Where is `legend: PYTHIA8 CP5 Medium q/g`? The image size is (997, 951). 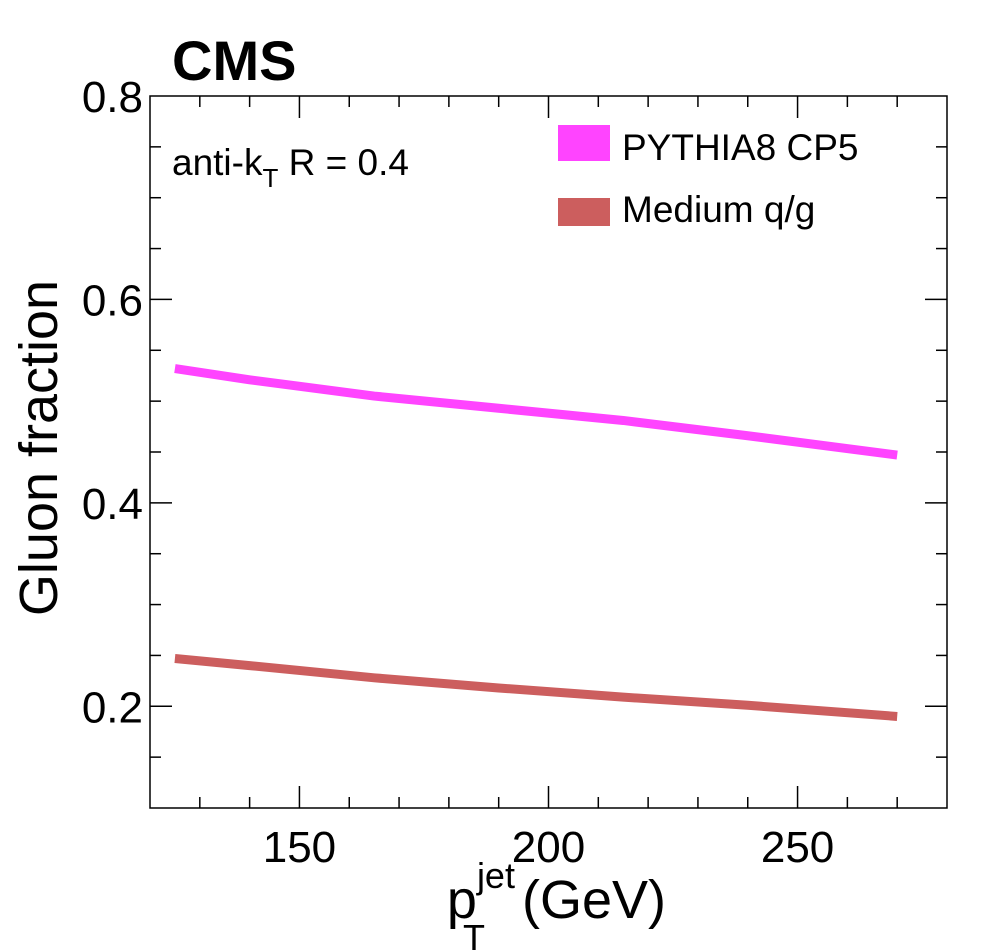
legend: PYTHIA8 CP5 Medium q/g is located at coordinates (708, 177).